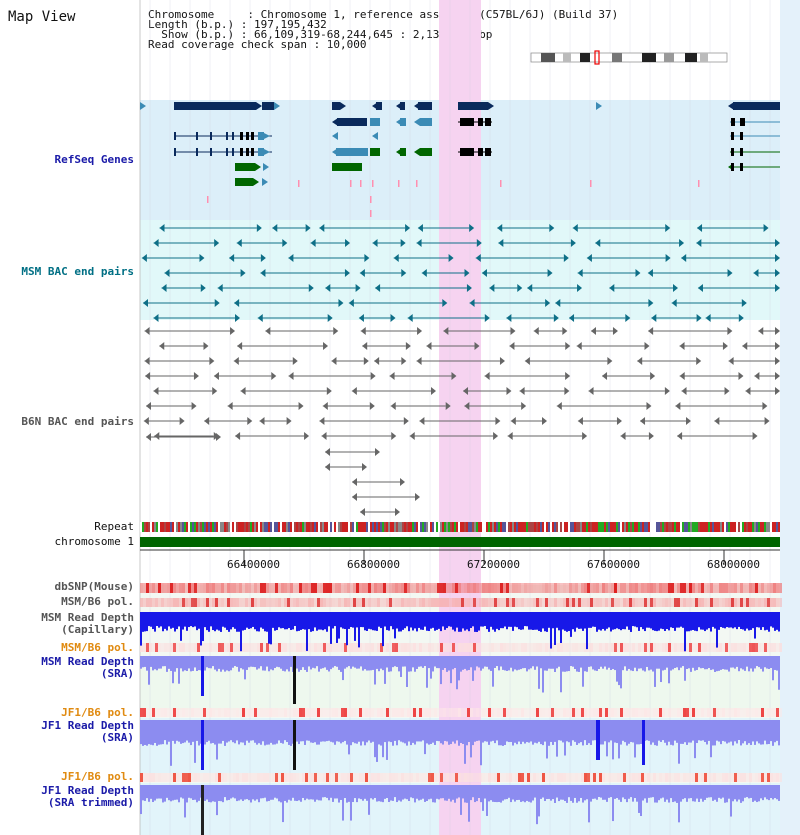 The height and width of the screenshot is (835, 800). Describe the element at coordinates (97, 776) in the screenshot. I see `track-label-jf1-b6-pol-trimmed: JF1/B6 pol.` at that location.